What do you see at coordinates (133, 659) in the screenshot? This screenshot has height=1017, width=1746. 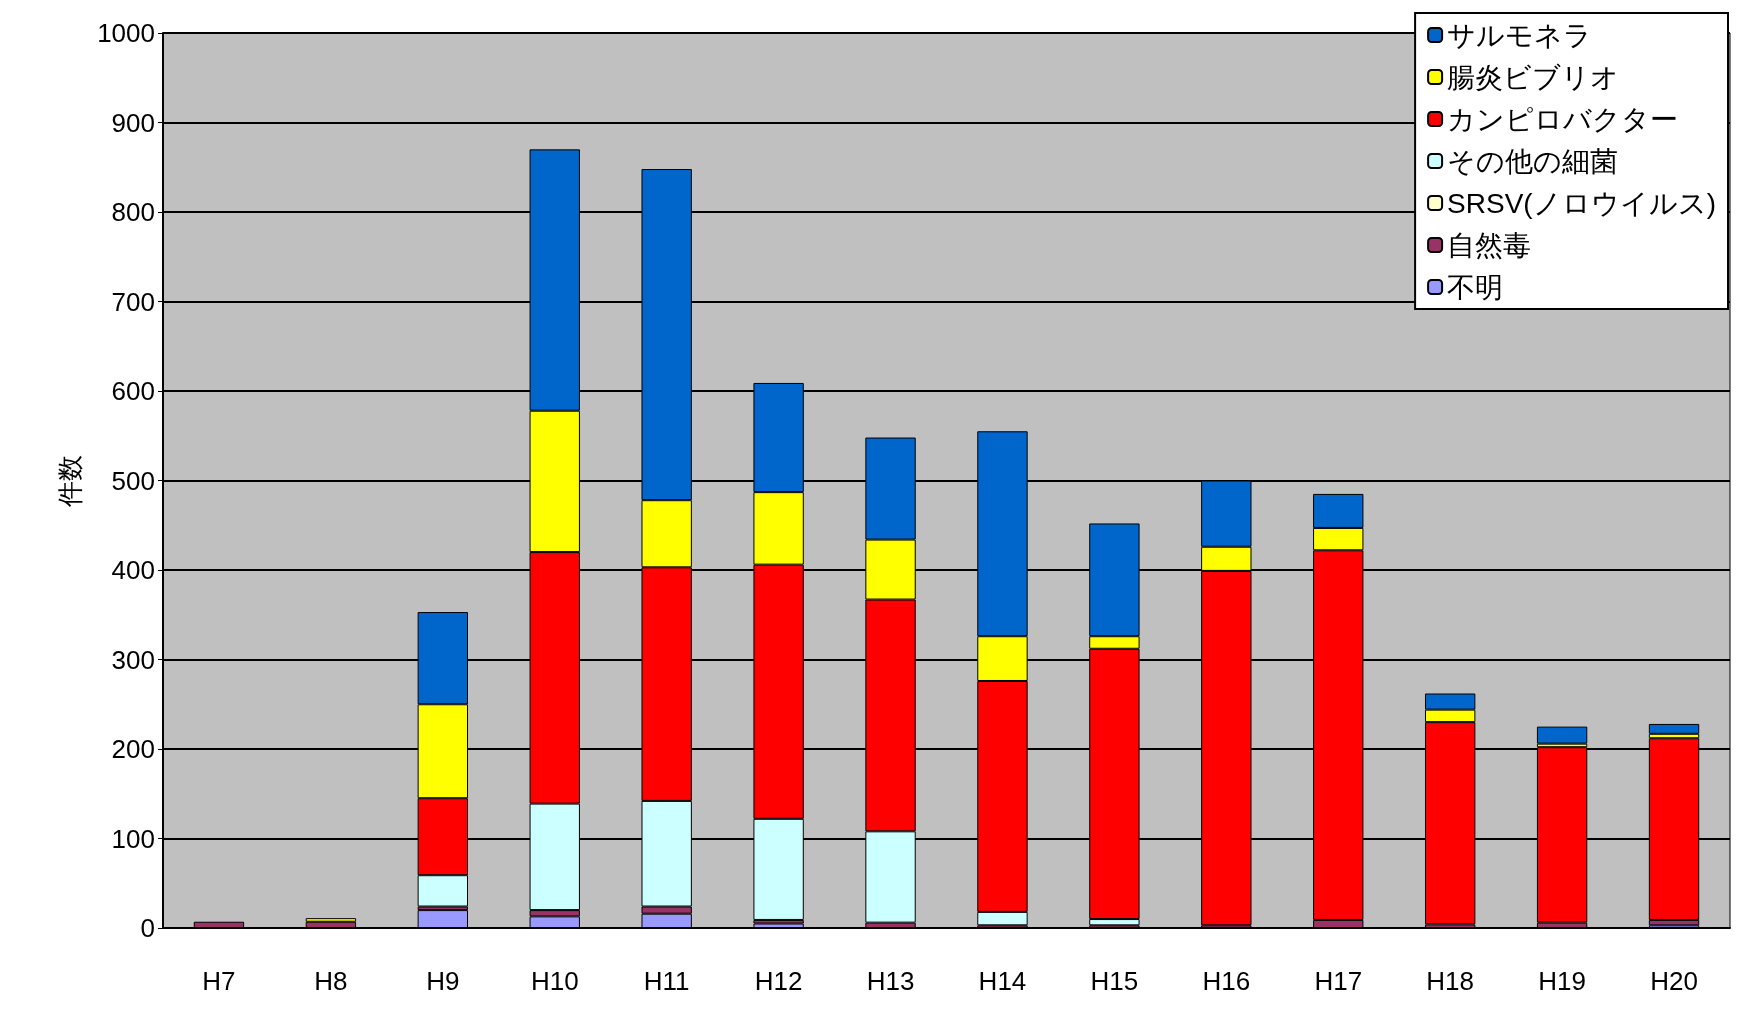 I see `y-tick-label: 300` at bounding box center [133, 659].